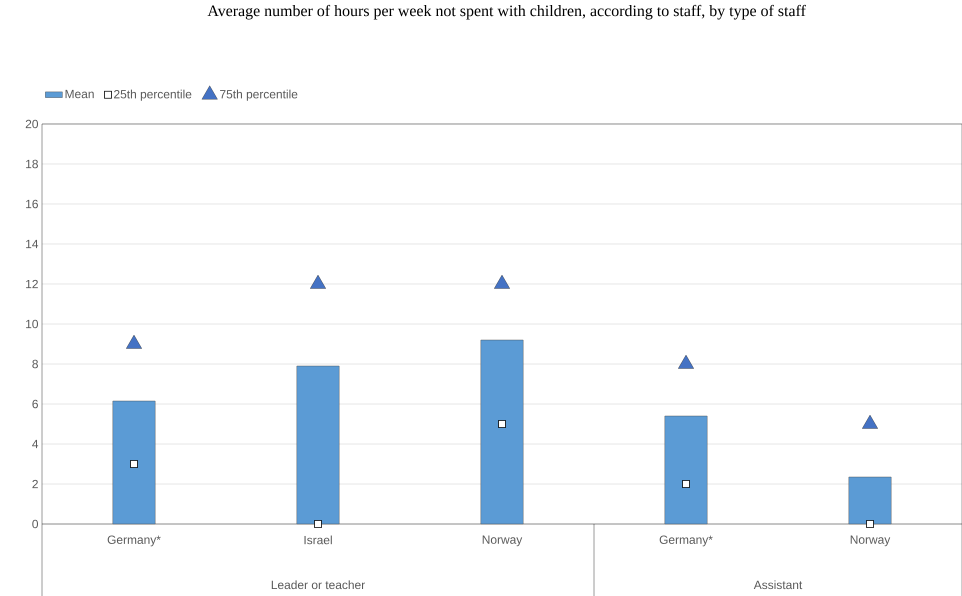 The height and width of the screenshot is (596, 962). Describe the element at coordinates (35, 364) in the screenshot. I see `y-tick-label: 8` at that location.